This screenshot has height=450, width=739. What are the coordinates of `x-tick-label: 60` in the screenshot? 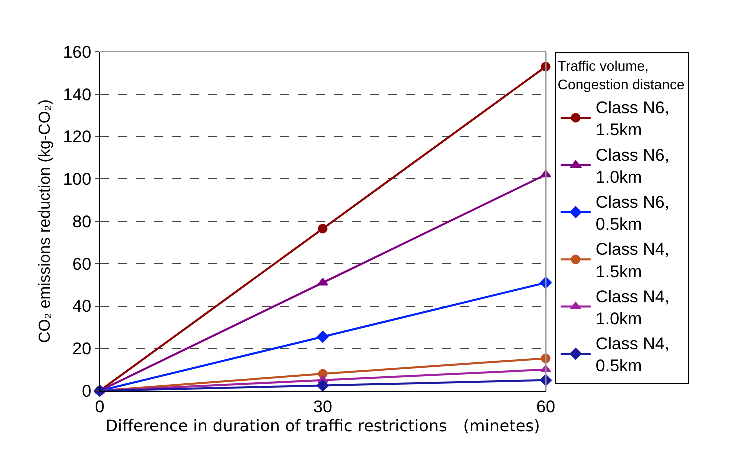 It's located at (546, 406).